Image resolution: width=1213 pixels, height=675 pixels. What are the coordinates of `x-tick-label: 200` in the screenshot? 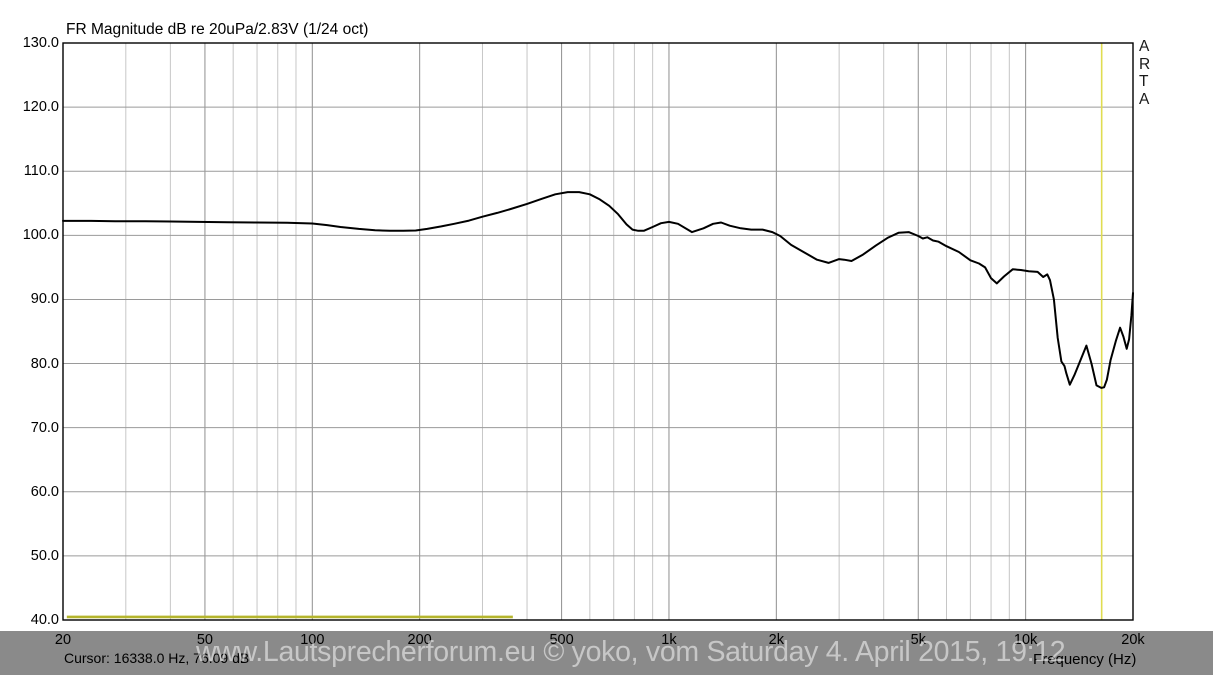 It's located at (419, 640).